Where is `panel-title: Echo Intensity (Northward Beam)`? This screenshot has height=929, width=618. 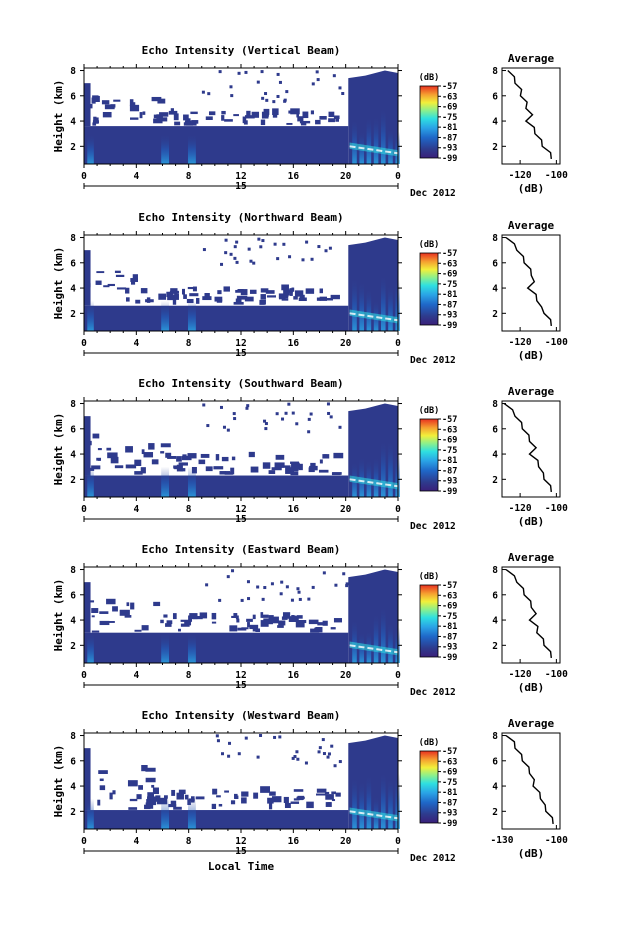 panel-title: Echo Intensity (Northward Beam) is located at coordinates (240, 217).